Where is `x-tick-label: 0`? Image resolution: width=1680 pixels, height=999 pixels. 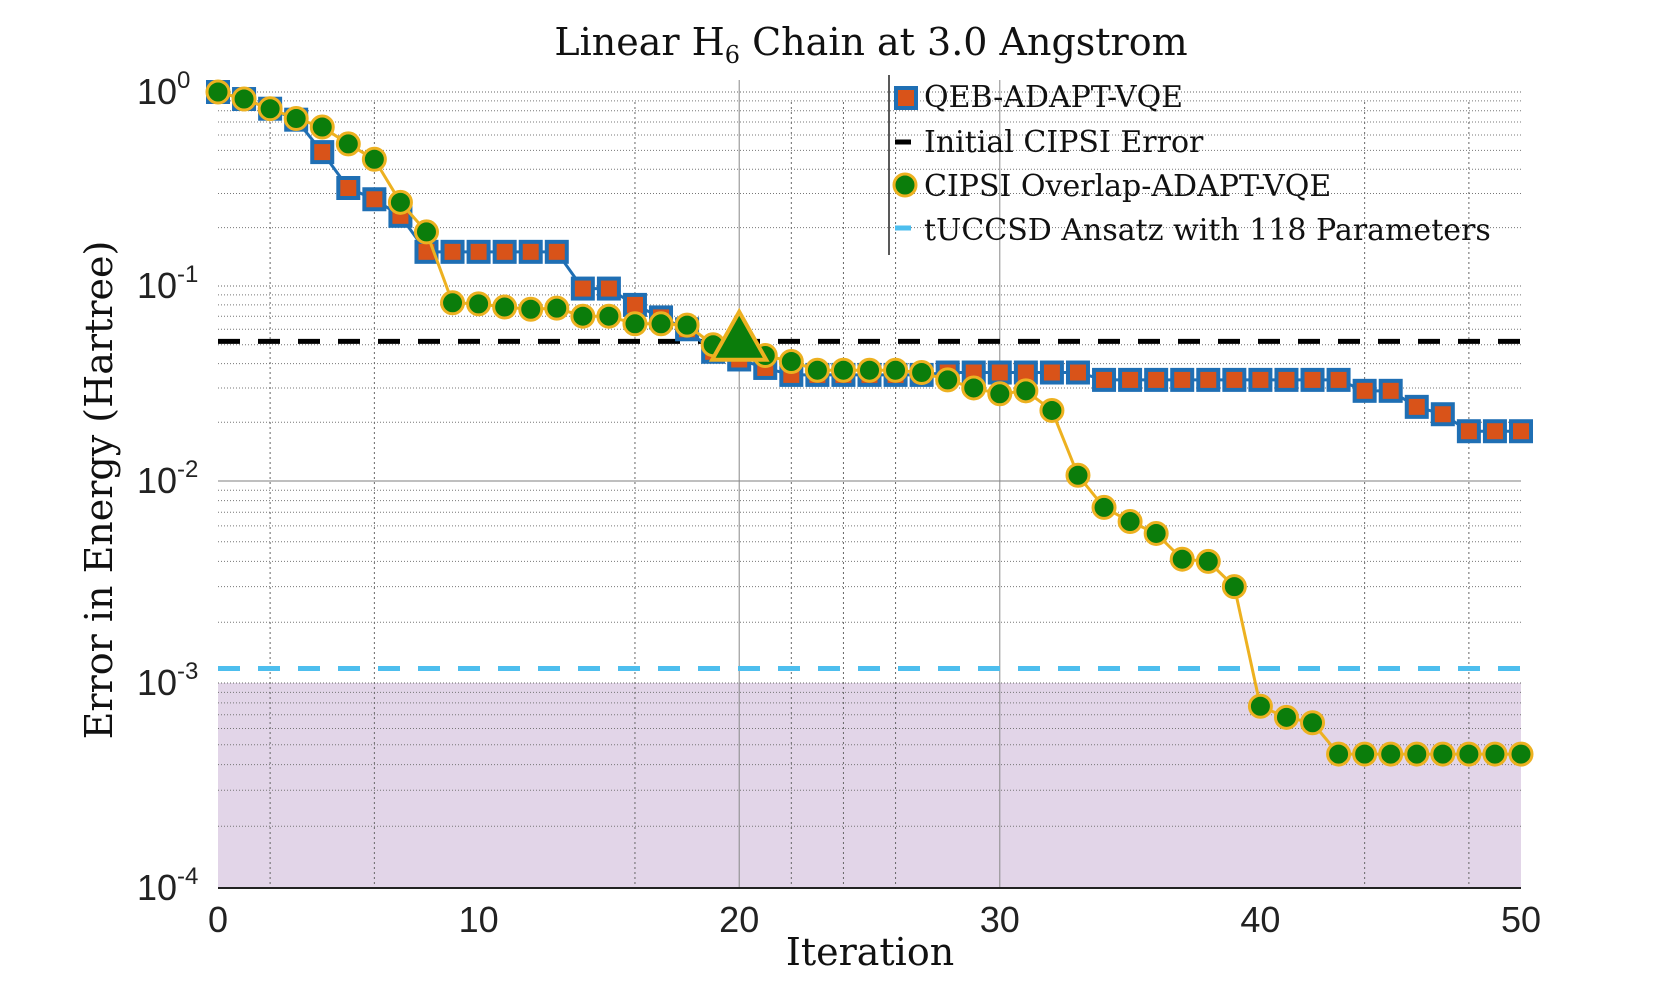
x-tick-label: 0 is located at coordinates (218, 919).